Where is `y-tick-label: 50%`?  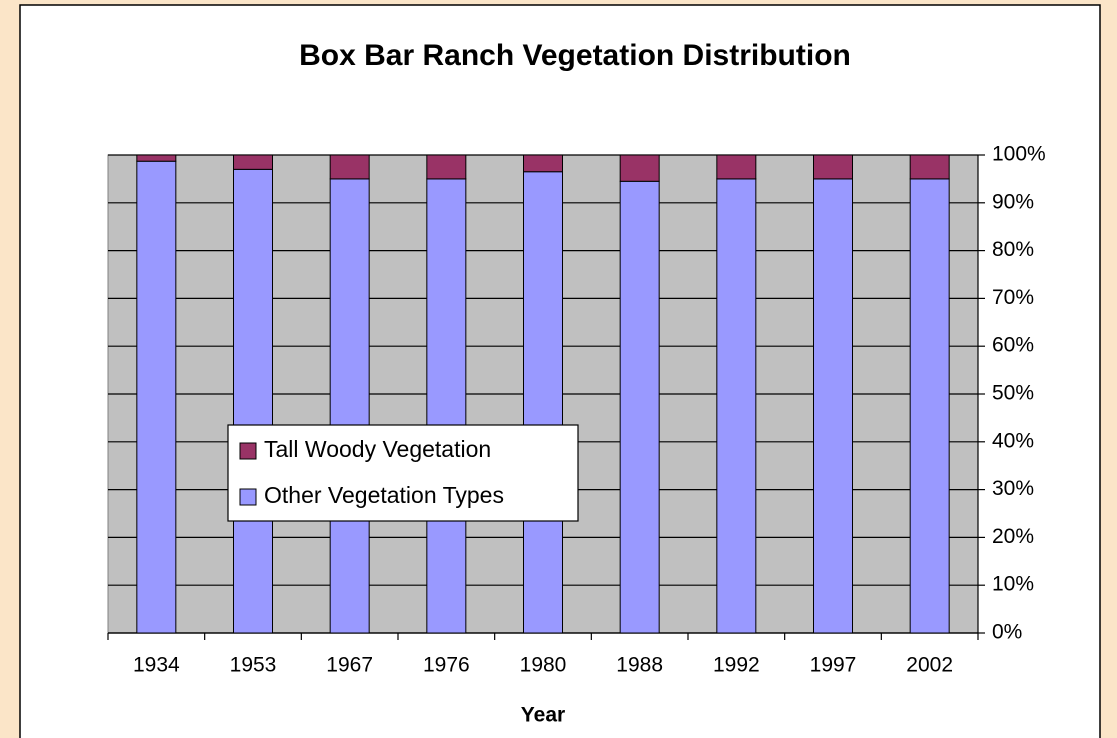 y-tick-label: 50% is located at coordinates (1013, 393).